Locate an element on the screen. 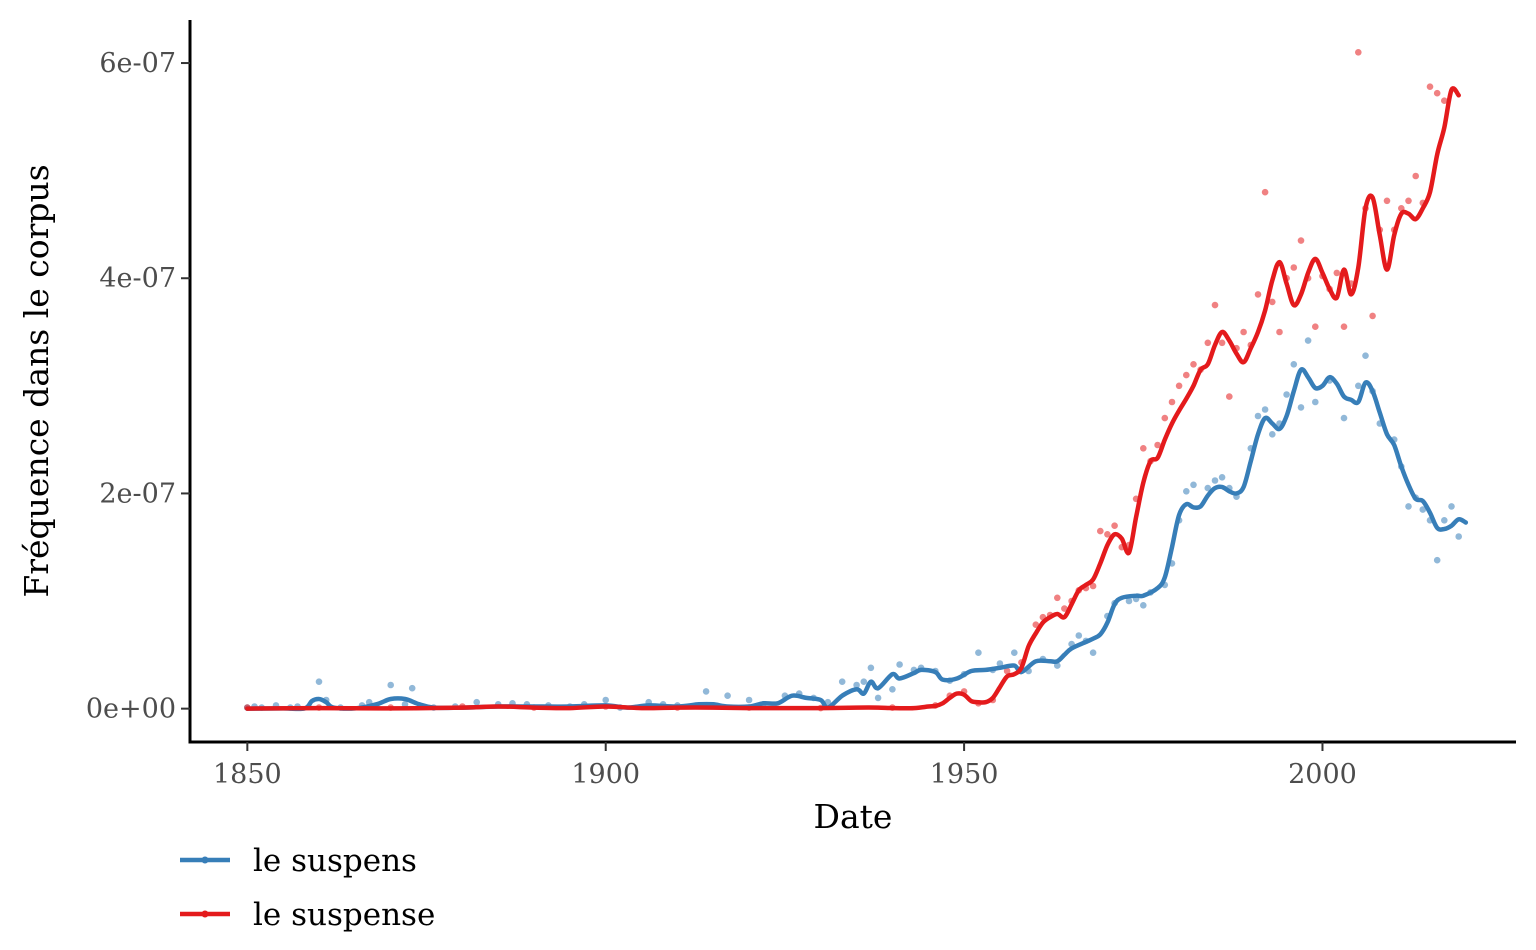  legend-label: le suspense is located at coordinates (344, 915).